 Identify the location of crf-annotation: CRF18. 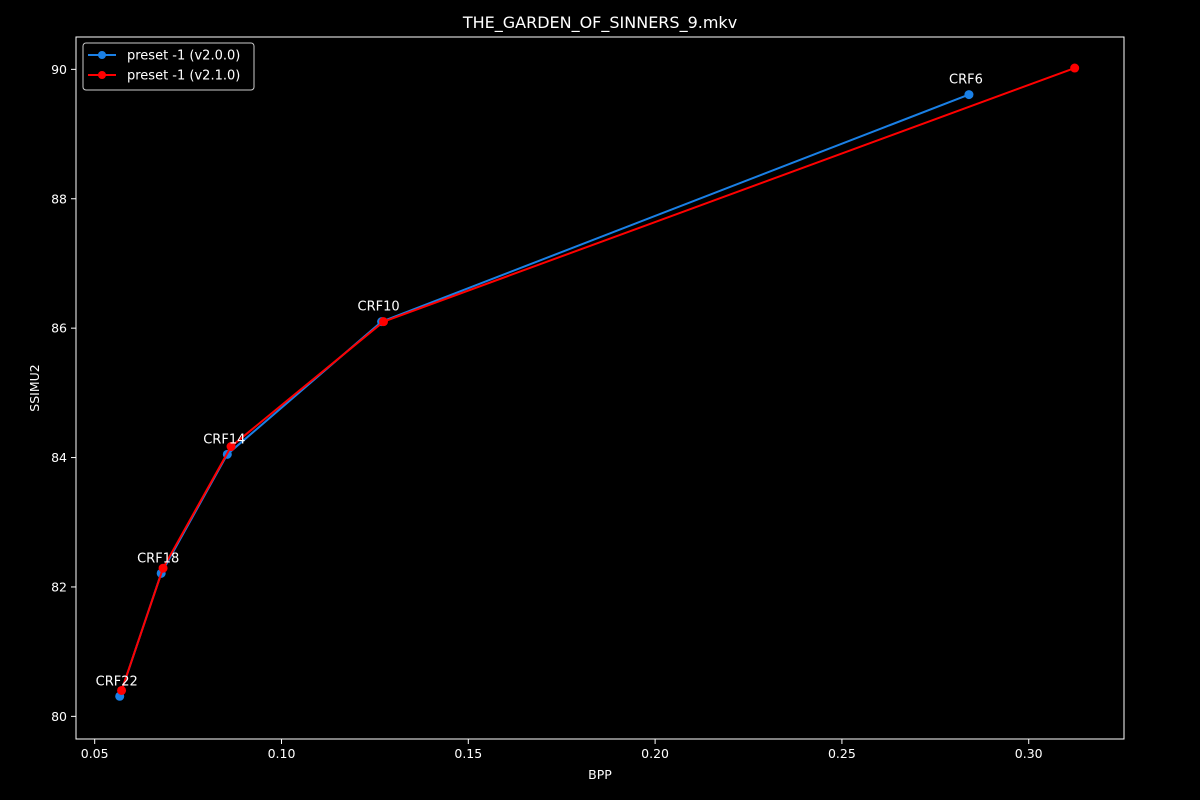
(158, 558).